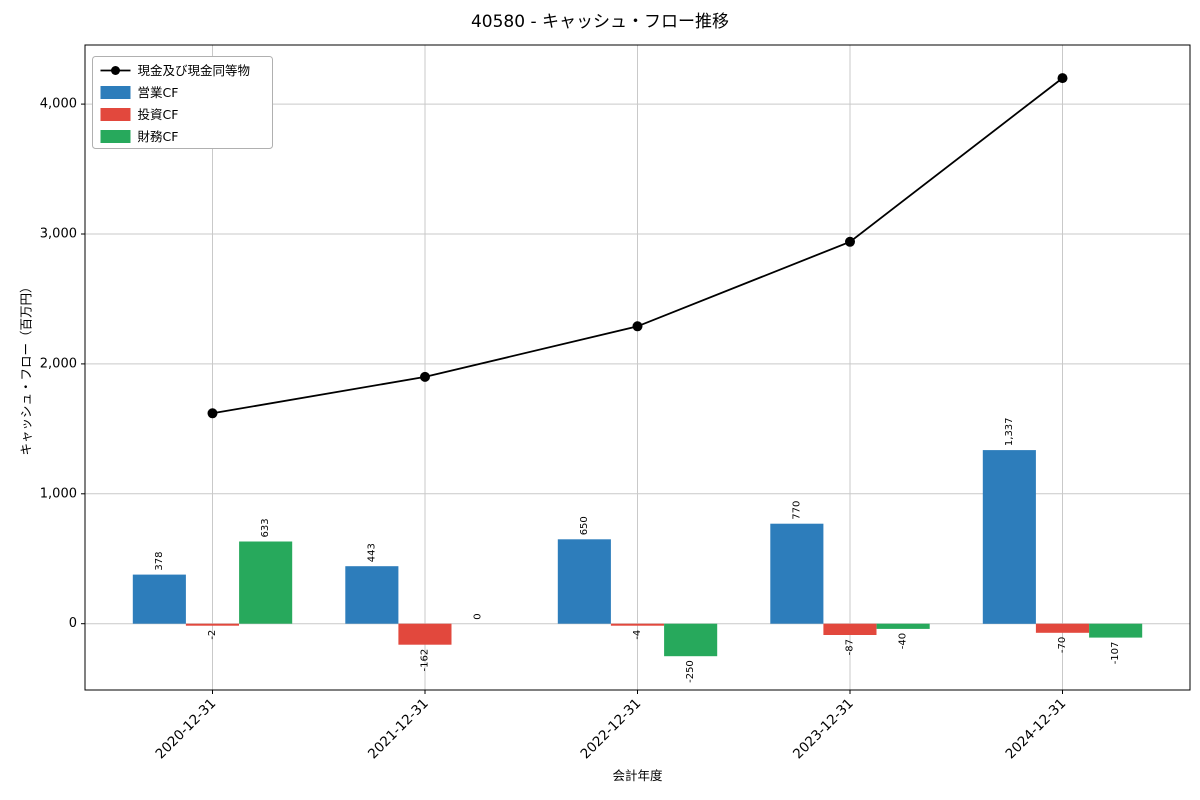  I want to click on chart-title: 40580 - キャッシュ・フロー推移, so click(600, 22).